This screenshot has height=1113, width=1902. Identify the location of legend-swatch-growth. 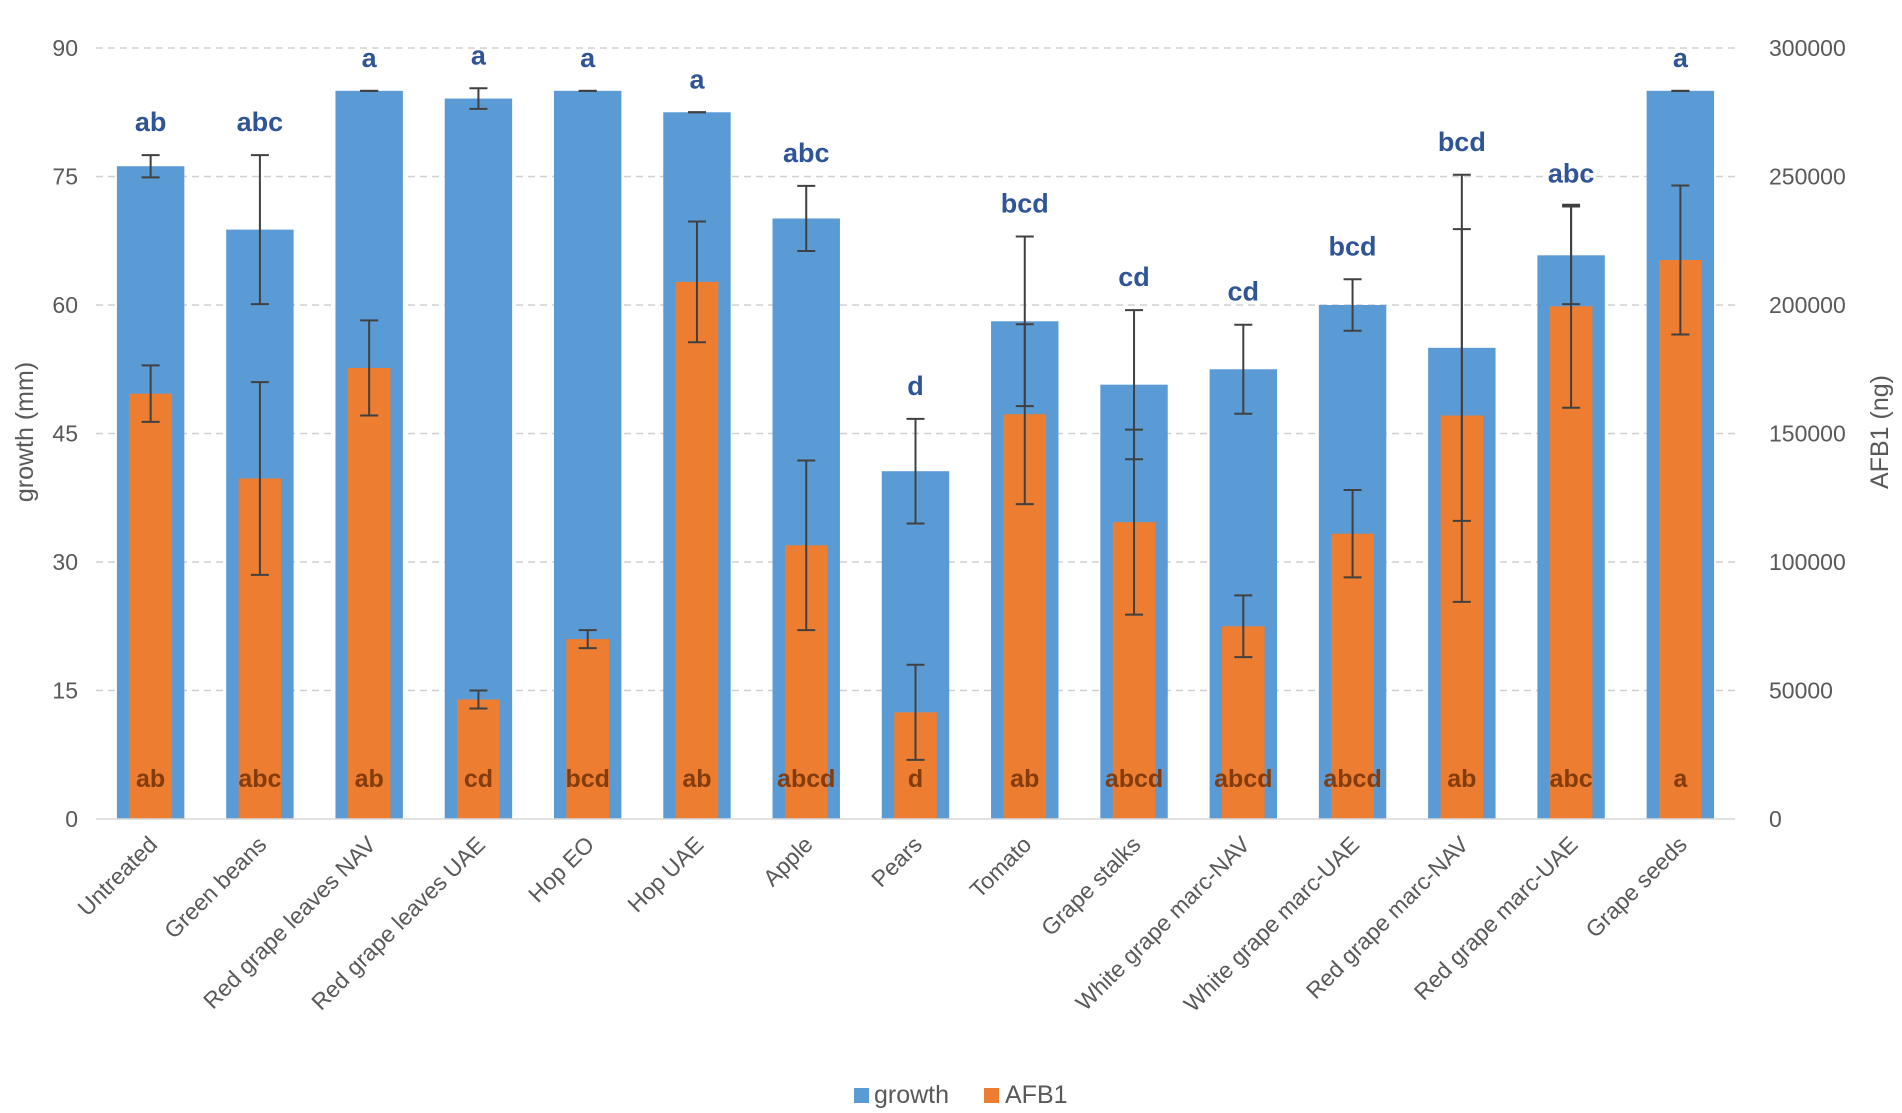
(861, 1095).